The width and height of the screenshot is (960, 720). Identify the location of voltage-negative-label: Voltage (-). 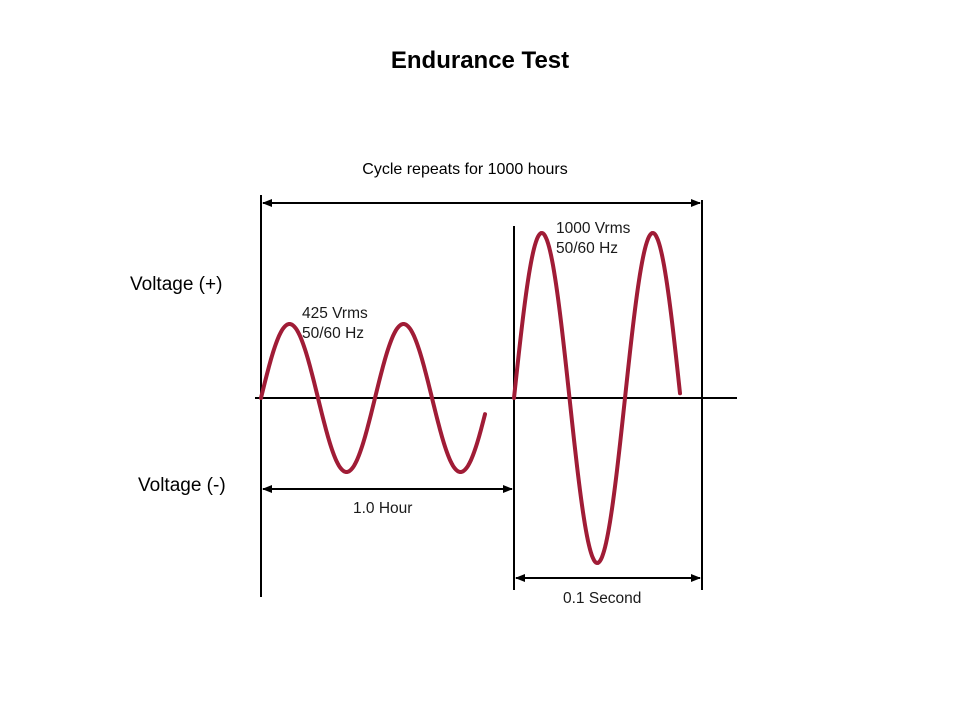
(182, 485).